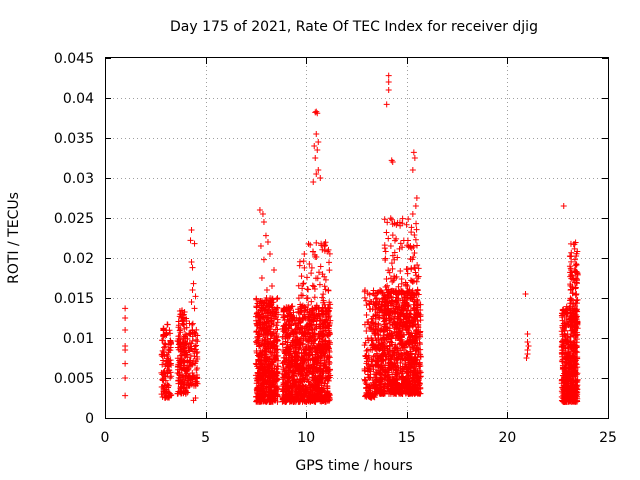 This screenshot has width=640, height=480. Describe the element at coordinates (407, 438) in the screenshot. I see `x-tick-label: 15` at that location.